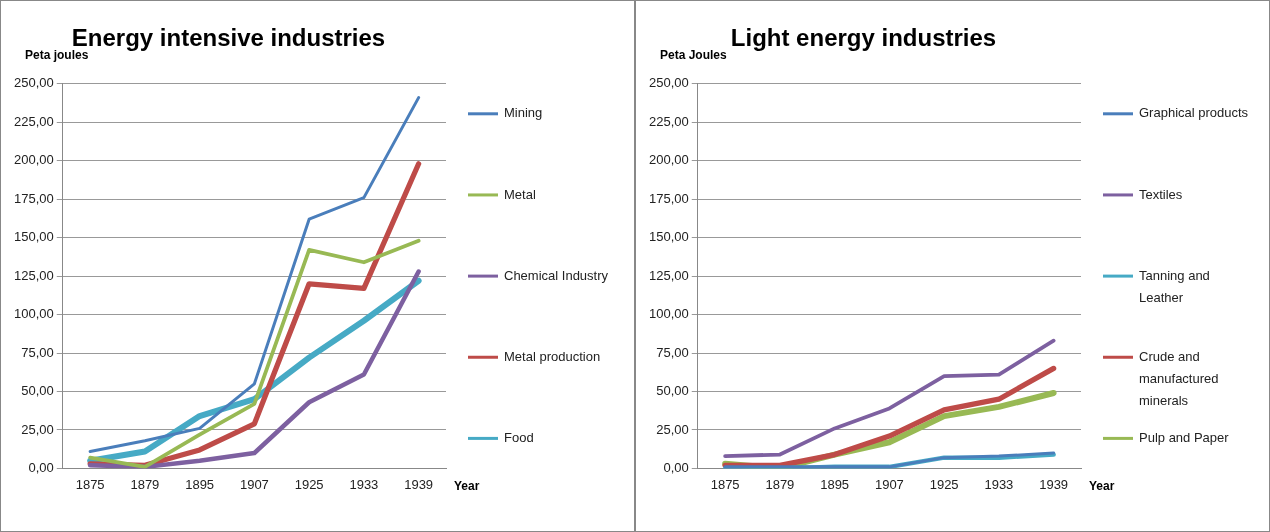  I want to click on legend-label: Pulp and Paper, so click(1184, 437).